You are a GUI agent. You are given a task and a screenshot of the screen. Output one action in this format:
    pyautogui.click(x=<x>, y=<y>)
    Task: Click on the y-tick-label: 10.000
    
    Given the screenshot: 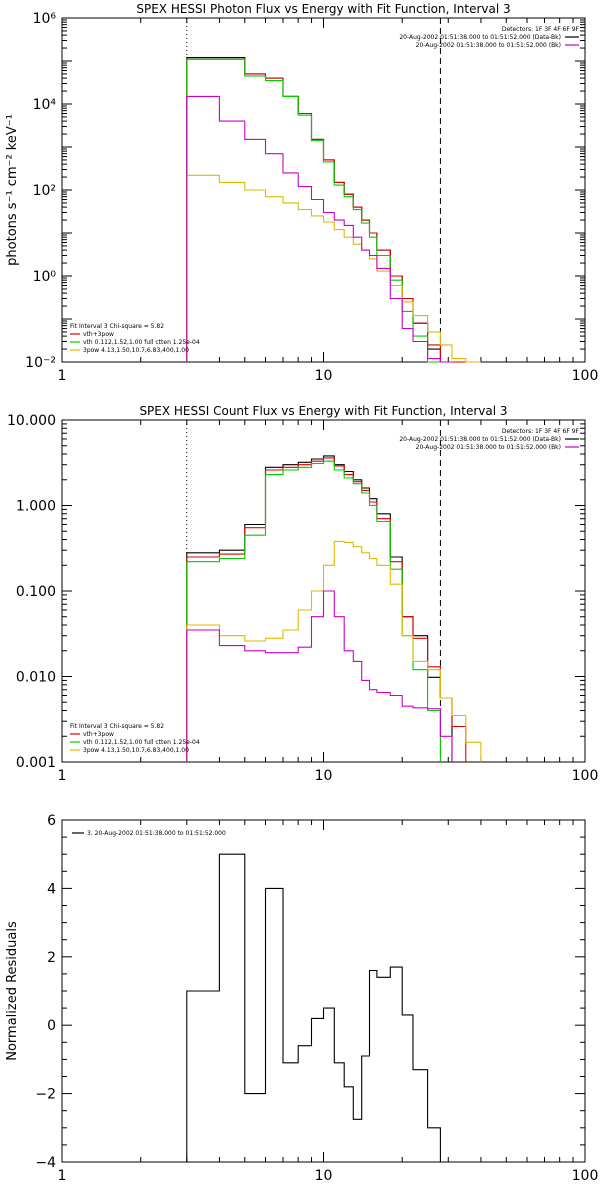 What is the action you would take?
    pyautogui.click(x=31, y=421)
    